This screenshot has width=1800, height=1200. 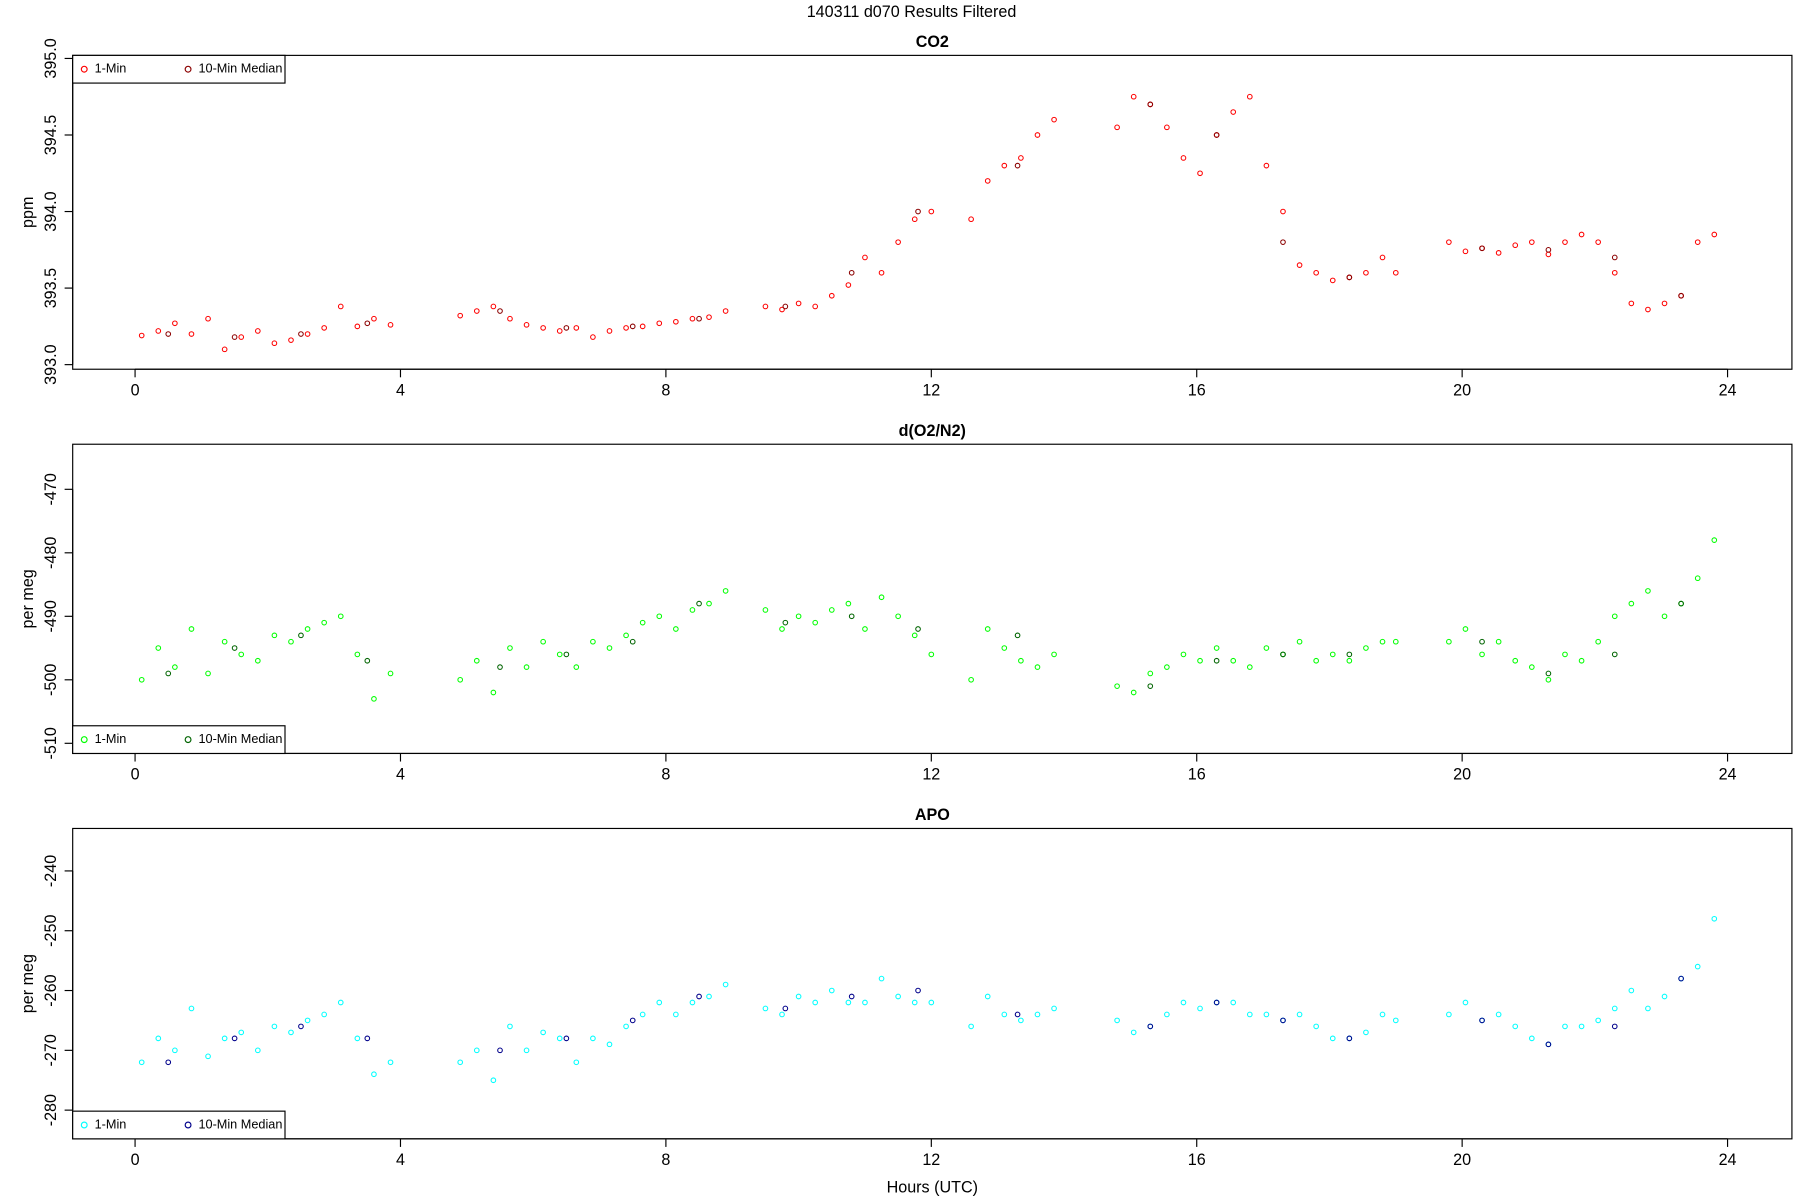 I want to click on x-tick-label: 20, so click(x=1462, y=1160).